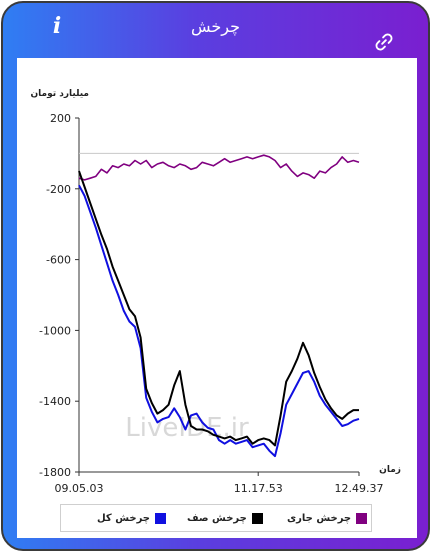  Describe the element at coordinates (187, 428) in the screenshot. I see `watermark-text: LiveIDE.ir` at that location.